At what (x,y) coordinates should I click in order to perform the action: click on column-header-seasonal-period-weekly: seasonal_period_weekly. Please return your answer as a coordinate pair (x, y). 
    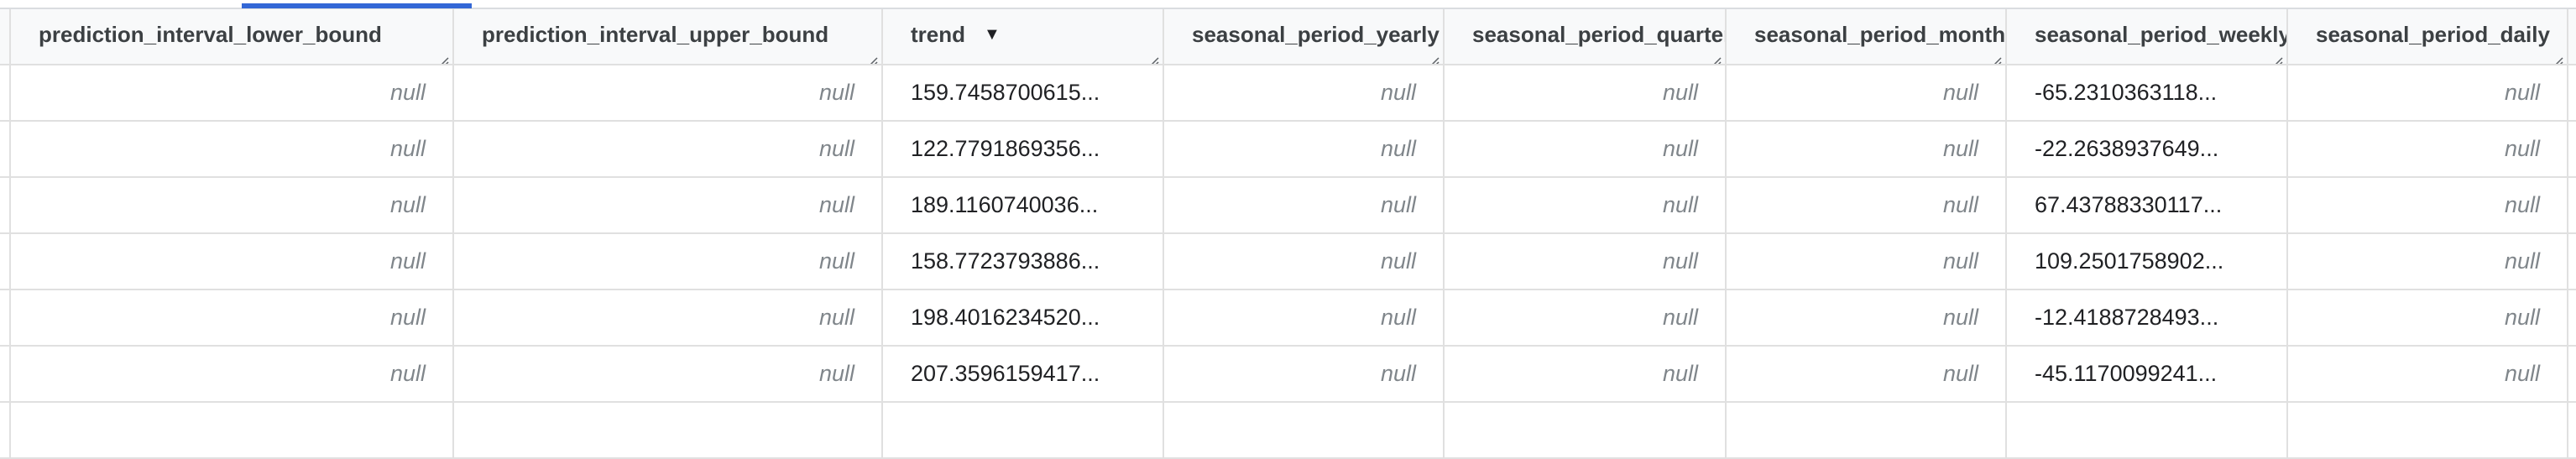
    Looking at the image, I should click on (2147, 36).